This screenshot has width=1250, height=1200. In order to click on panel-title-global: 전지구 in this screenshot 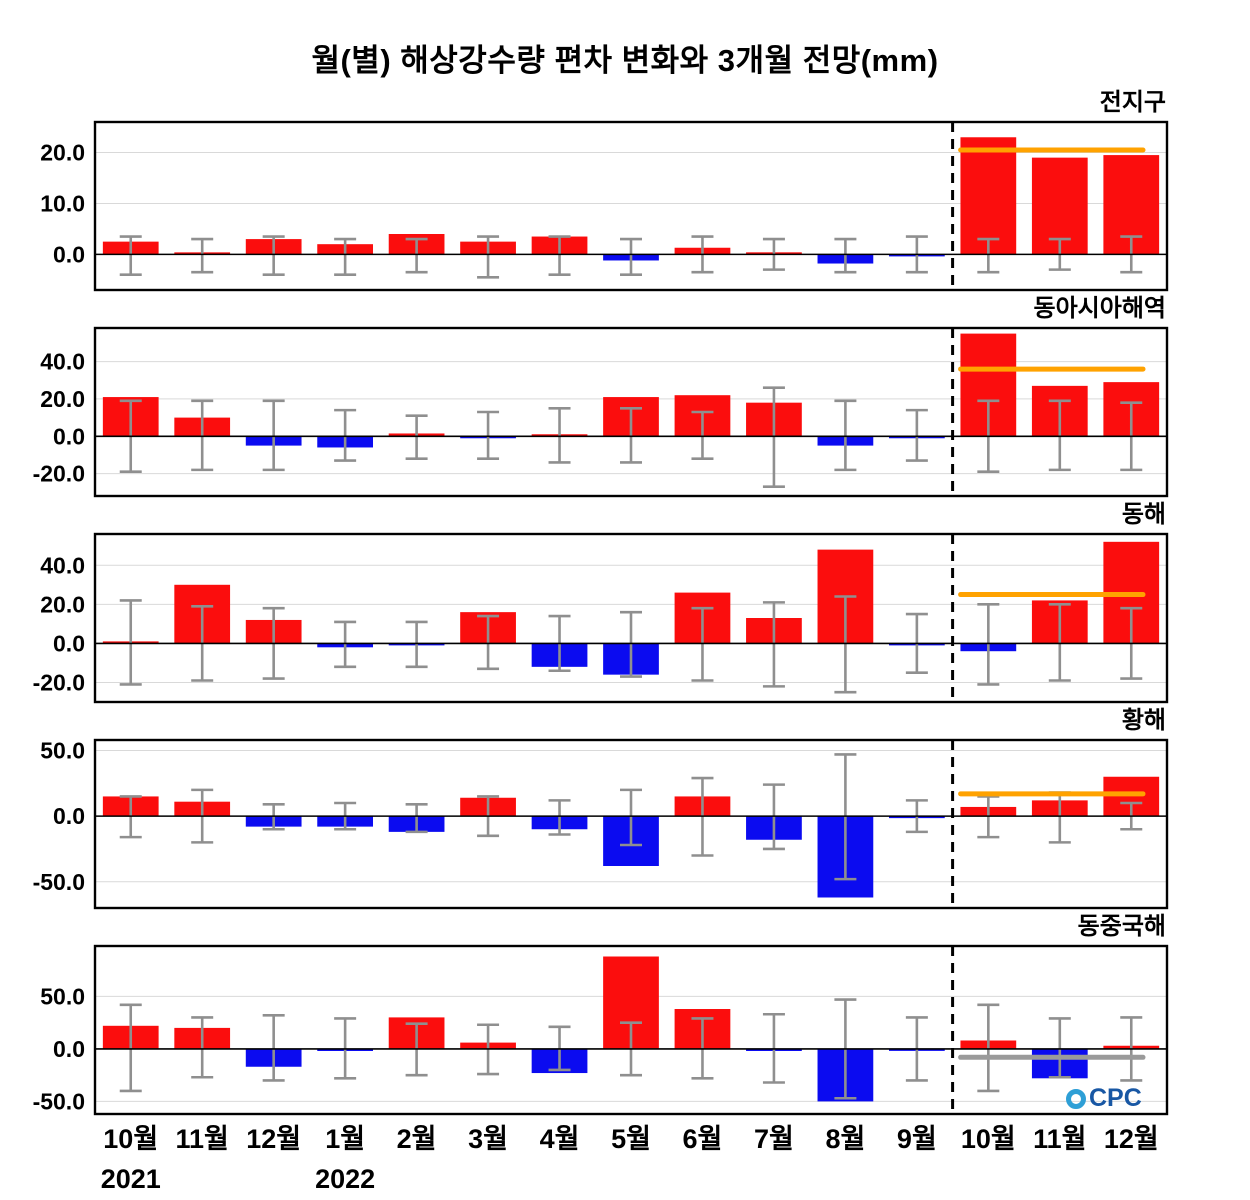, I will do `click(1132, 102)`.